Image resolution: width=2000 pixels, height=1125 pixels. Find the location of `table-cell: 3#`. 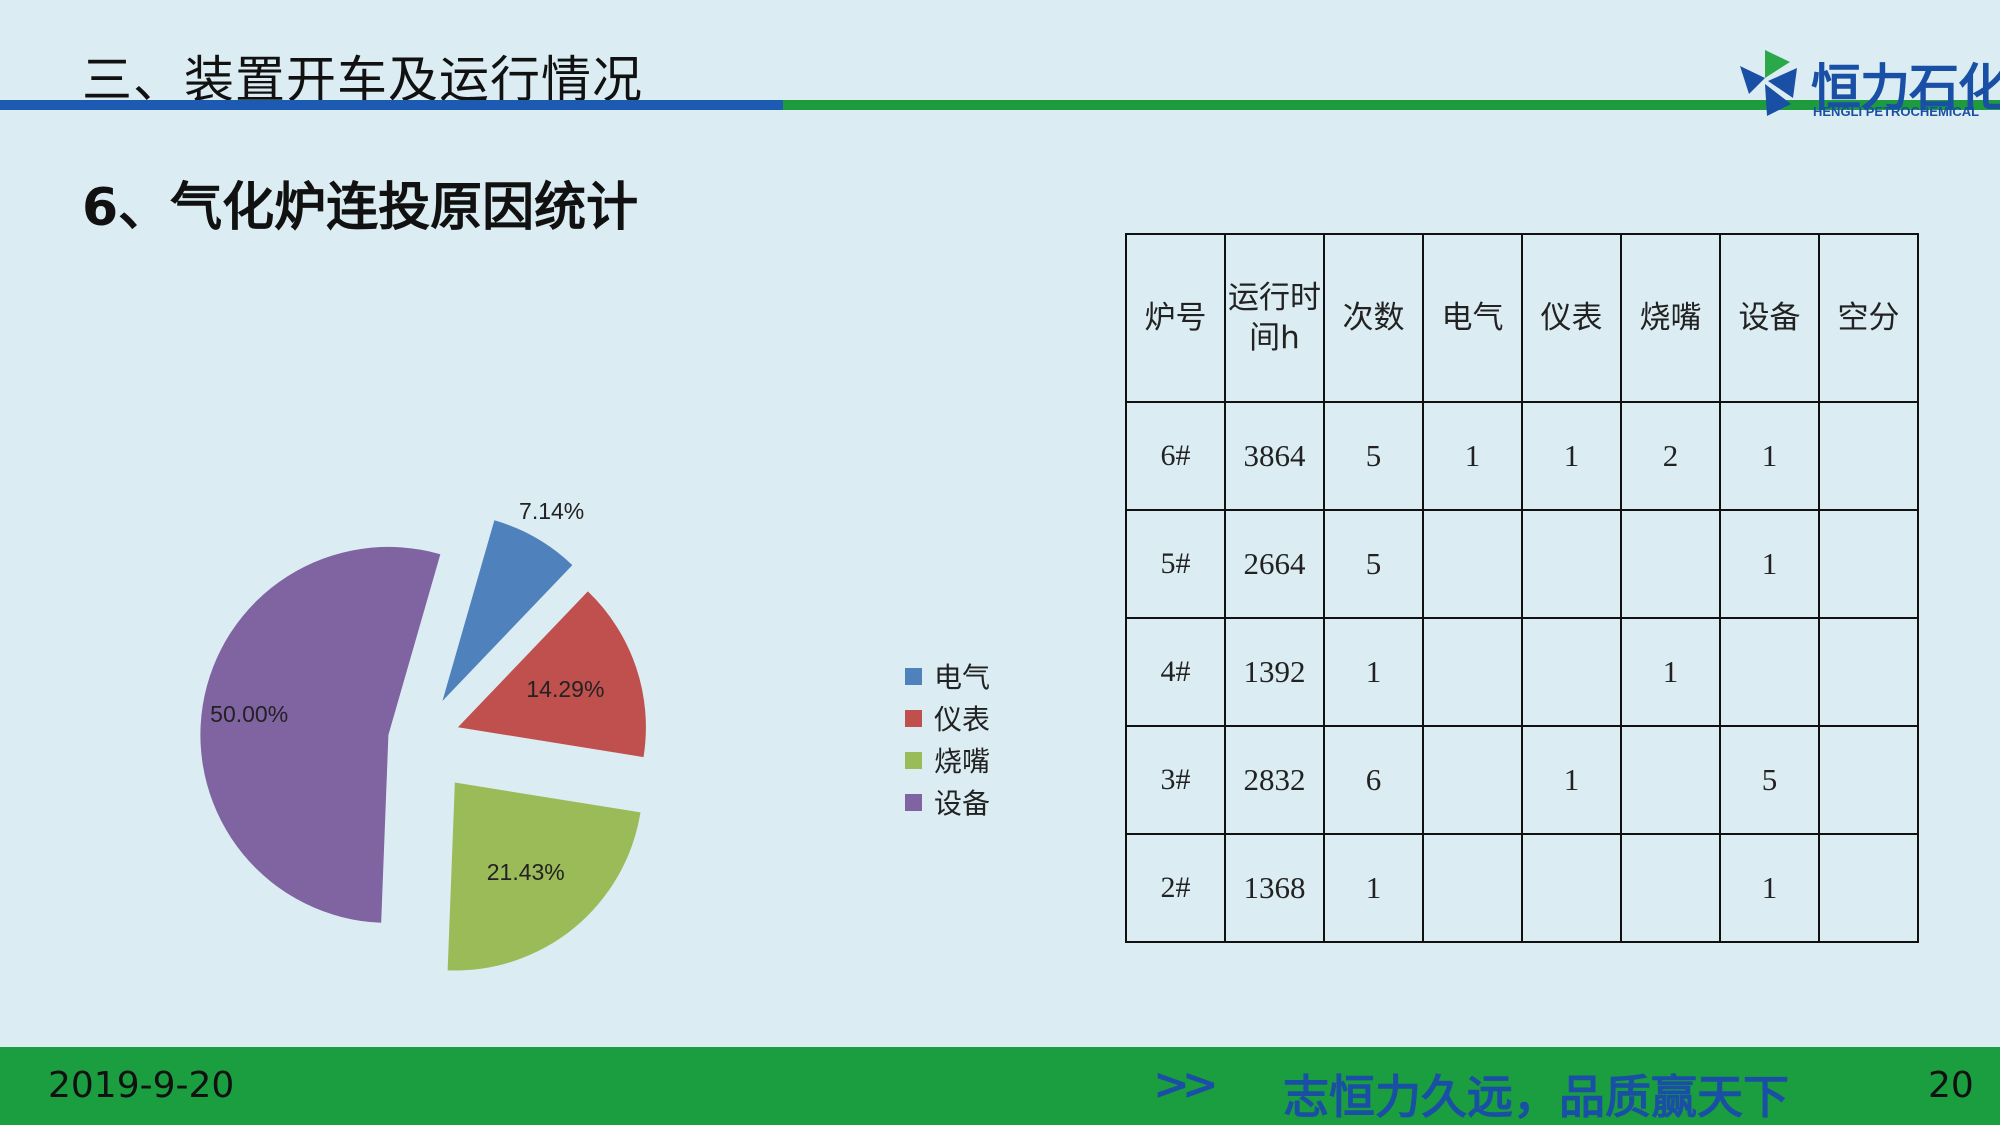

table-cell: 3# is located at coordinates (1175, 780).